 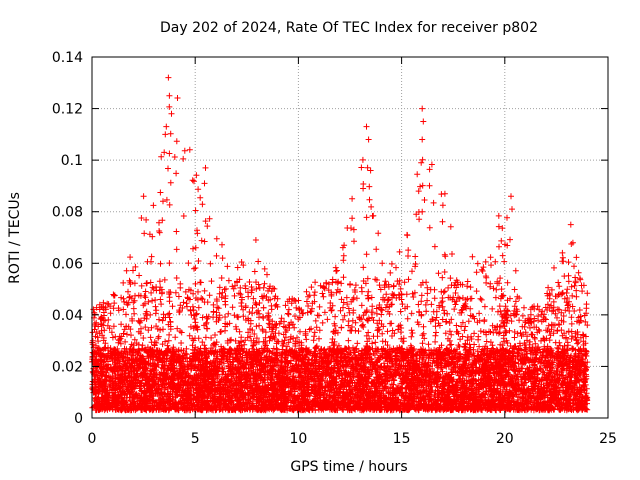 I want to click on y-tick-label: 0, so click(x=78, y=419).